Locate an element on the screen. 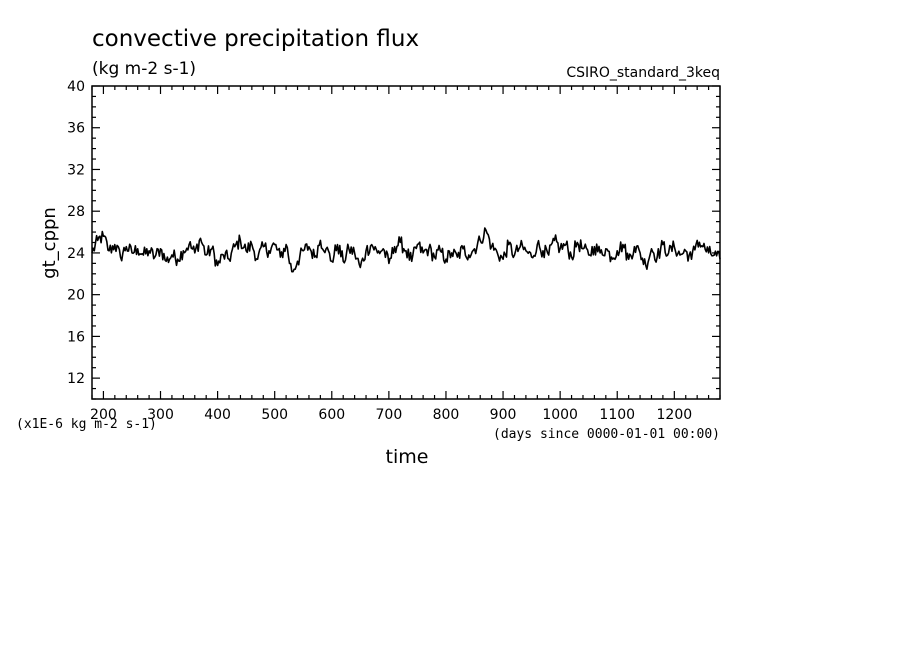 The width and height of the screenshot is (904, 654). y-tick-label: 36 is located at coordinates (76, 129).